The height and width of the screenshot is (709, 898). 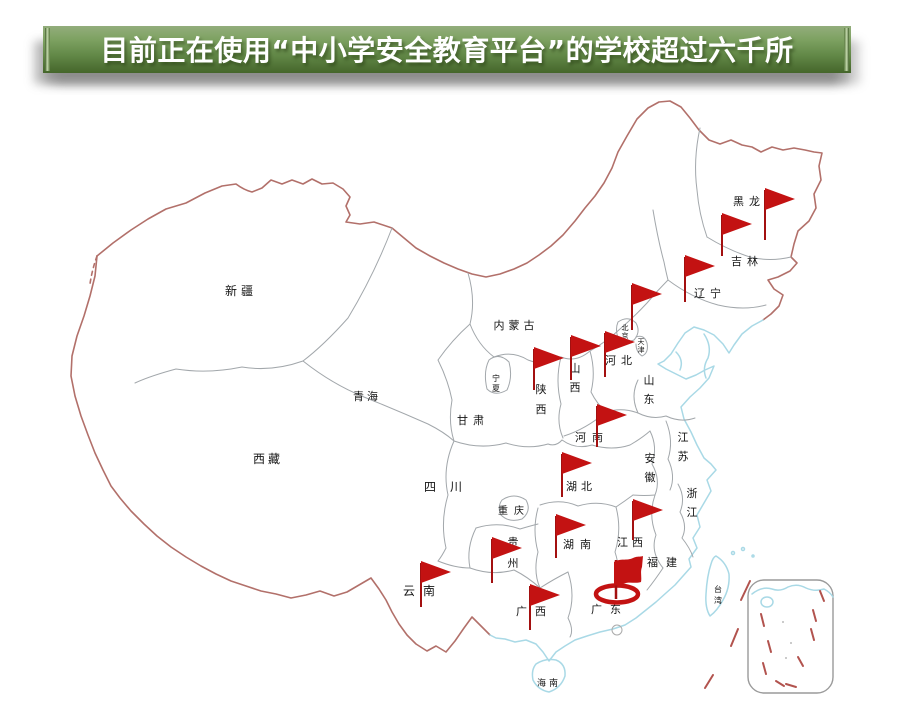 What do you see at coordinates (241, 290) in the screenshot?
I see `label-xinjiang: 新疆` at bounding box center [241, 290].